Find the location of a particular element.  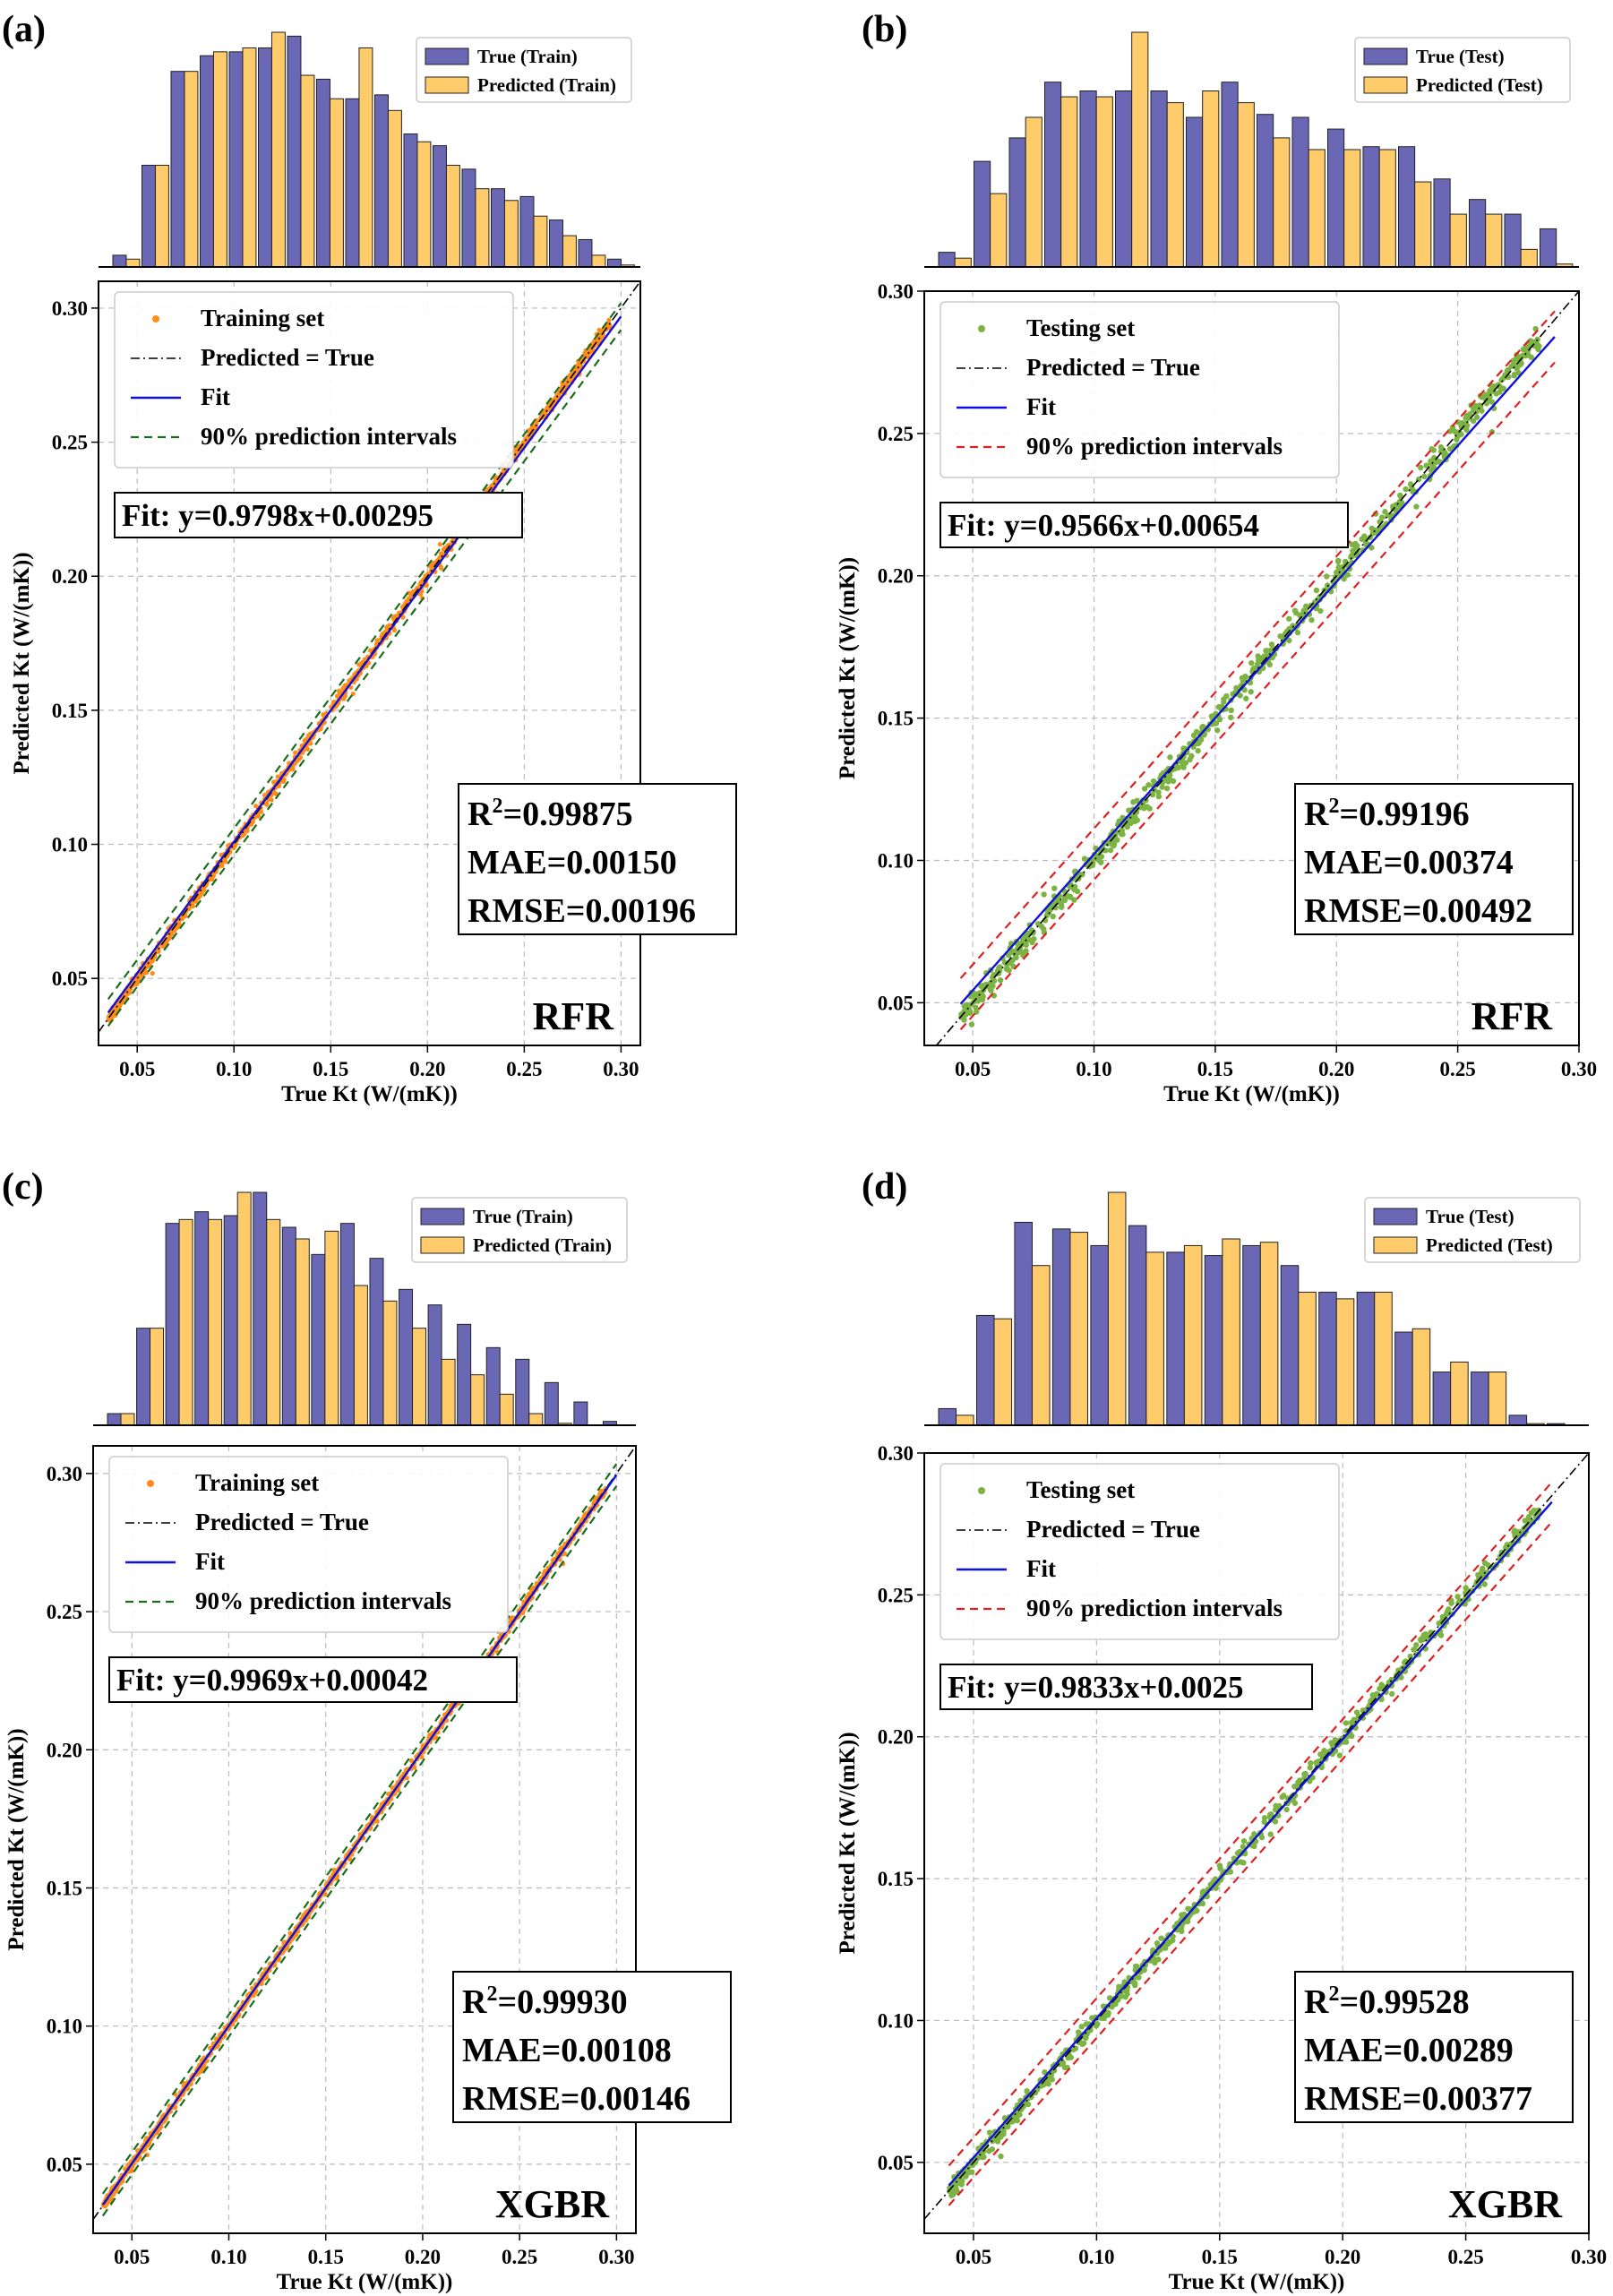

hist-legend-swatch-true is located at coordinates (447, 56).